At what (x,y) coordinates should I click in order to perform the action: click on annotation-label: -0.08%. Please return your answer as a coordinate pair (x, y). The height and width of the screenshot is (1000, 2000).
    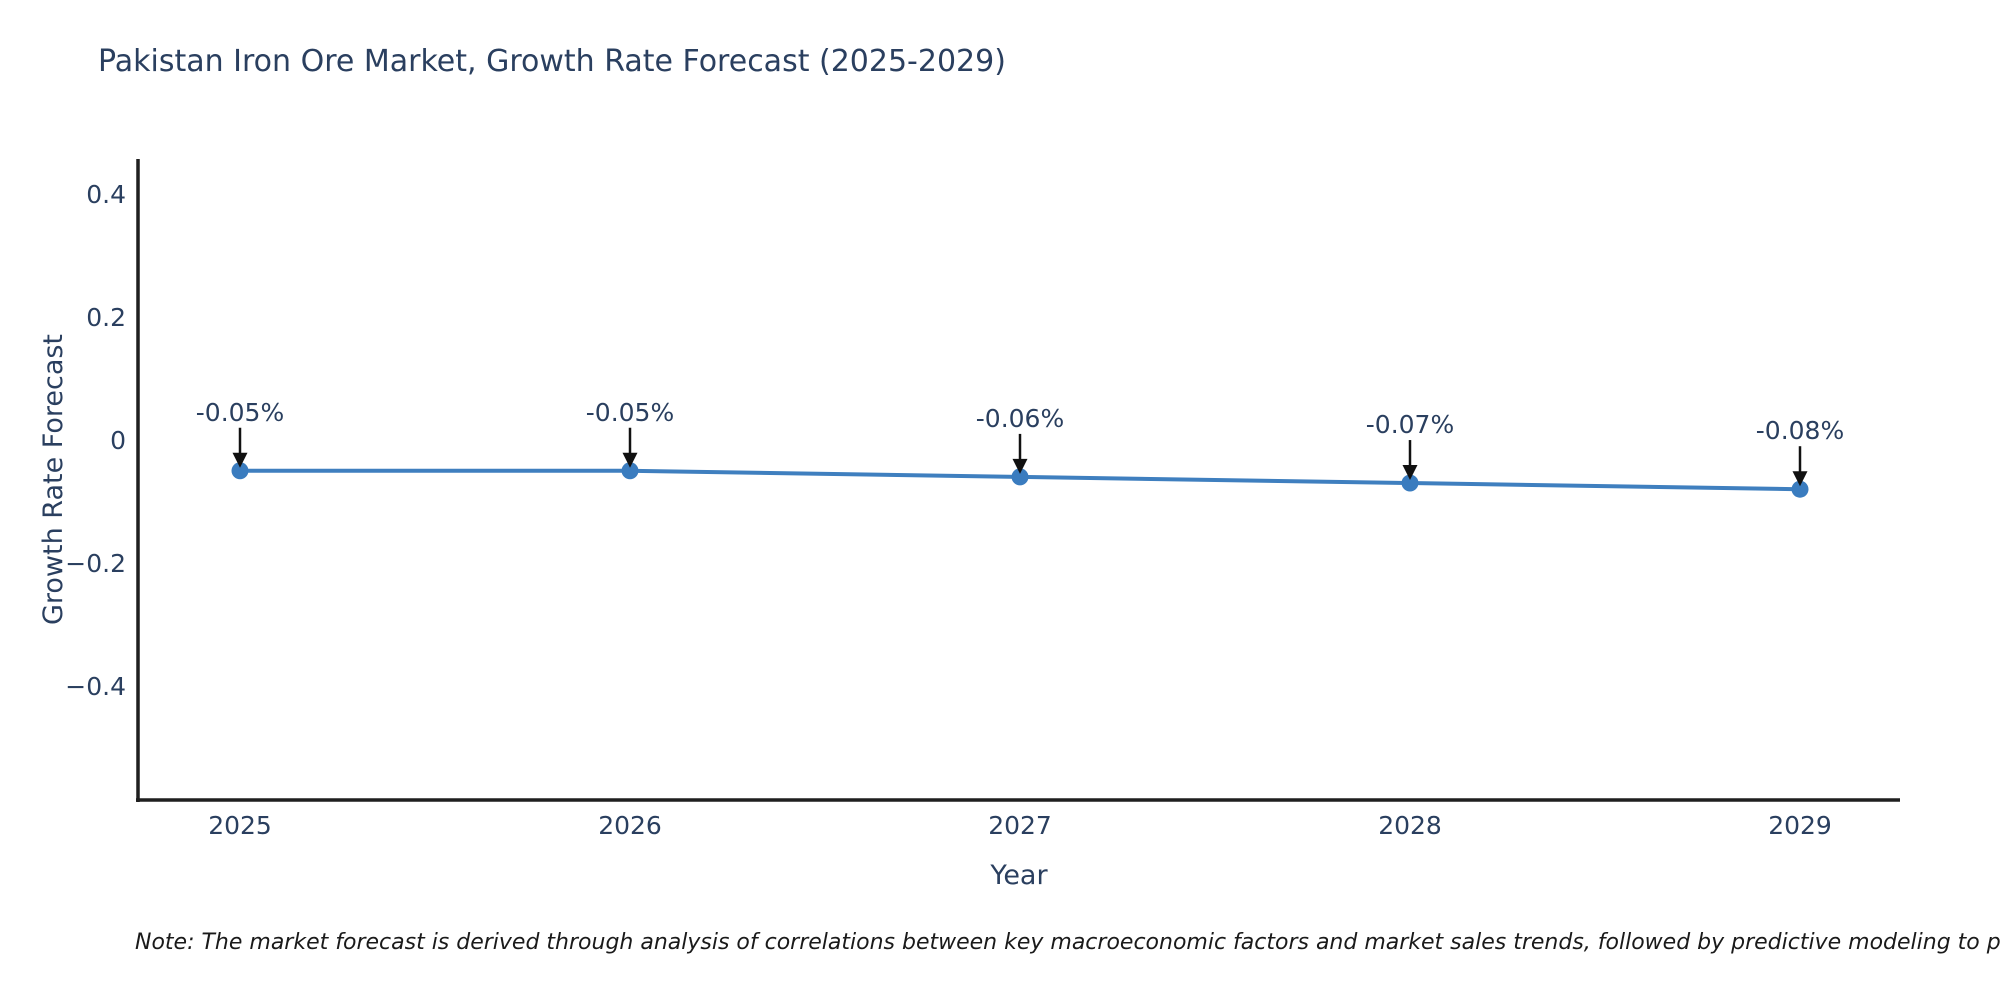
    Looking at the image, I should click on (1800, 430).